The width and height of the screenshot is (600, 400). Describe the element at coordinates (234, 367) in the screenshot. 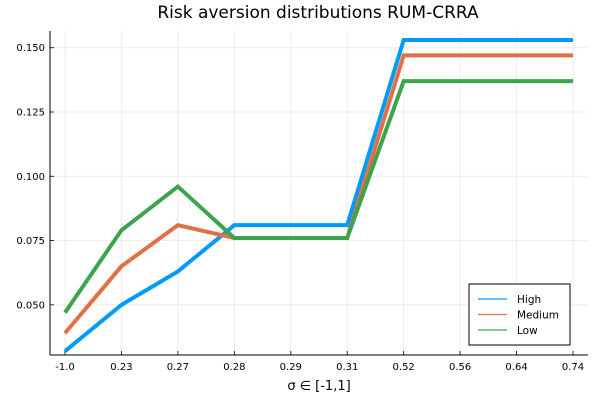

I see `x-tick-label: 0.28` at that location.